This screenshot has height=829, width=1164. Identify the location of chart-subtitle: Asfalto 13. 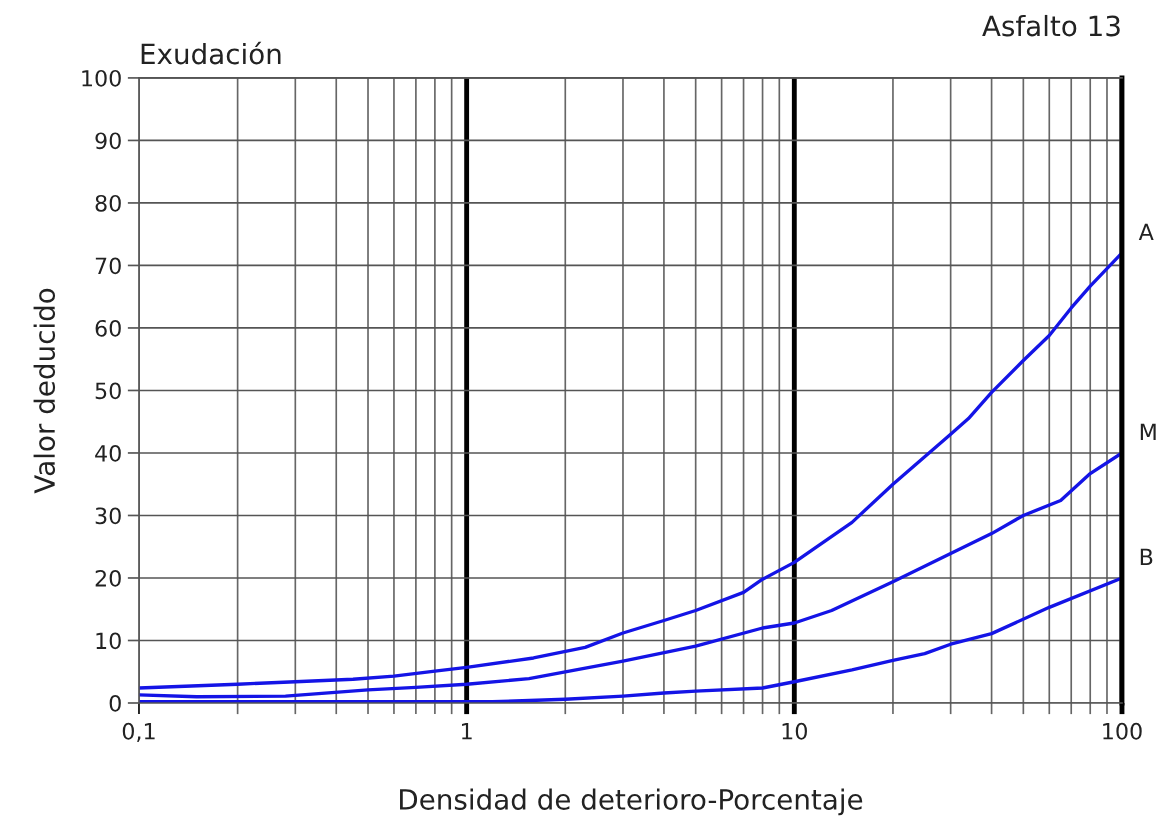
(1051, 25).